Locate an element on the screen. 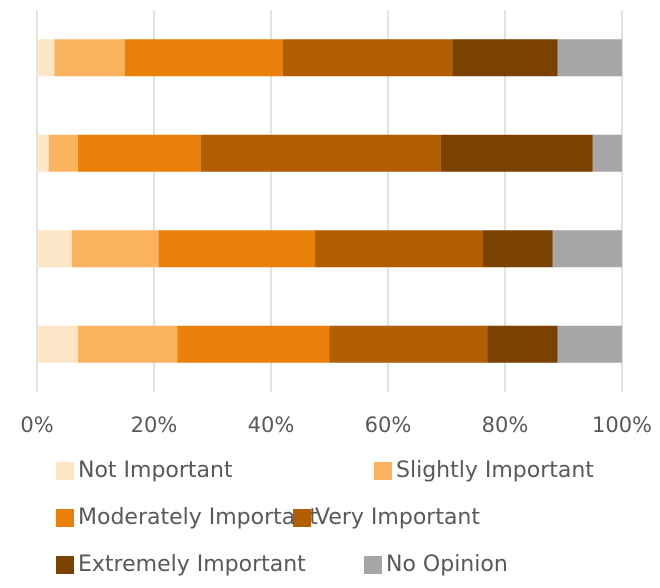 The width and height of the screenshot is (660, 588). legend-label: Moderately Important is located at coordinates (198, 517).